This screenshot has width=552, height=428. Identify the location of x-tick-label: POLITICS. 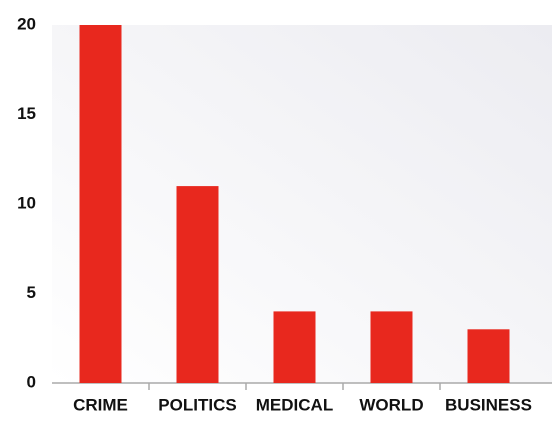
(197, 404).